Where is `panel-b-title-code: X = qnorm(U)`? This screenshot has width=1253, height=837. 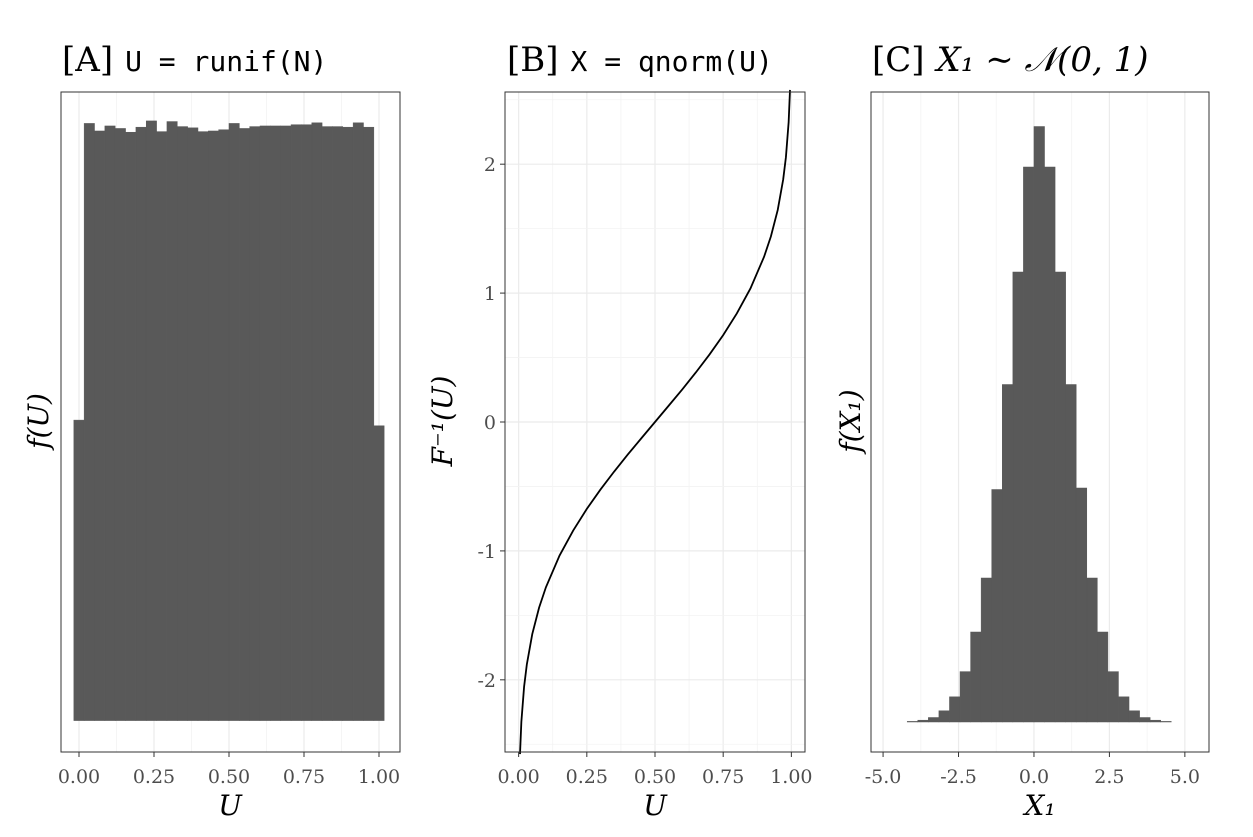 panel-b-title-code: X = qnorm(U) is located at coordinates (672, 61).